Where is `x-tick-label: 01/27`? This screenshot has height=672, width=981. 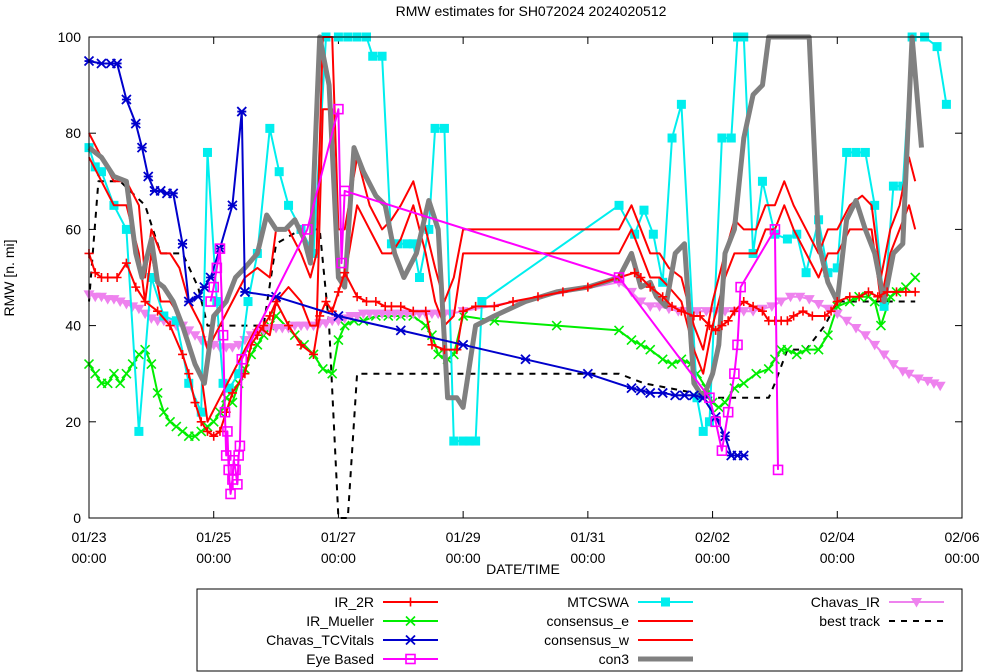
x-tick-label: 01/27 is located at coordinates (338, 537).